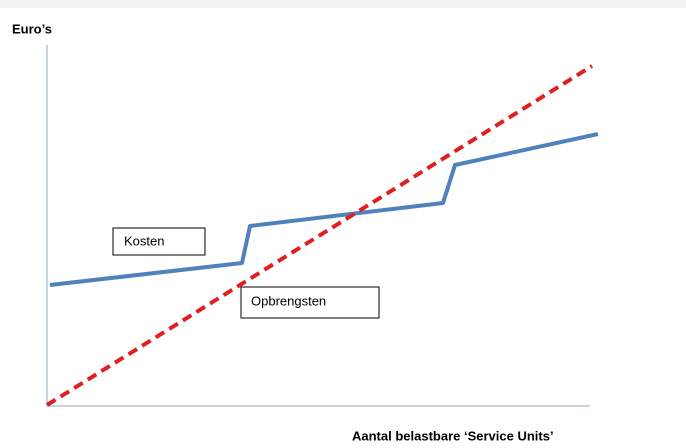 The height and width of the screenshot is (448, 686). Describe the element at coordinates (288, 300) in the screenshot. I see `revenue-label: Opbrengsten` at that location.